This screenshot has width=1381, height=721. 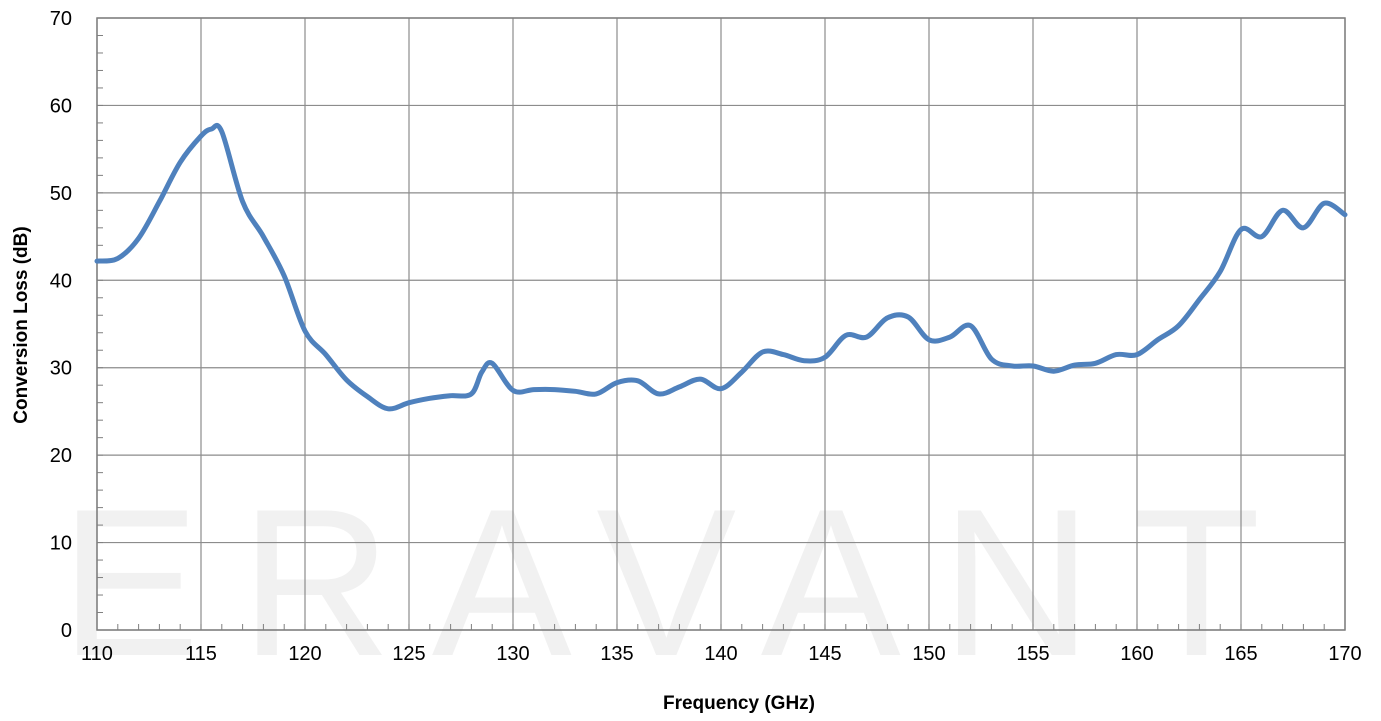 I want to click on y-tick-label: 40, so click(x=61, y=281).